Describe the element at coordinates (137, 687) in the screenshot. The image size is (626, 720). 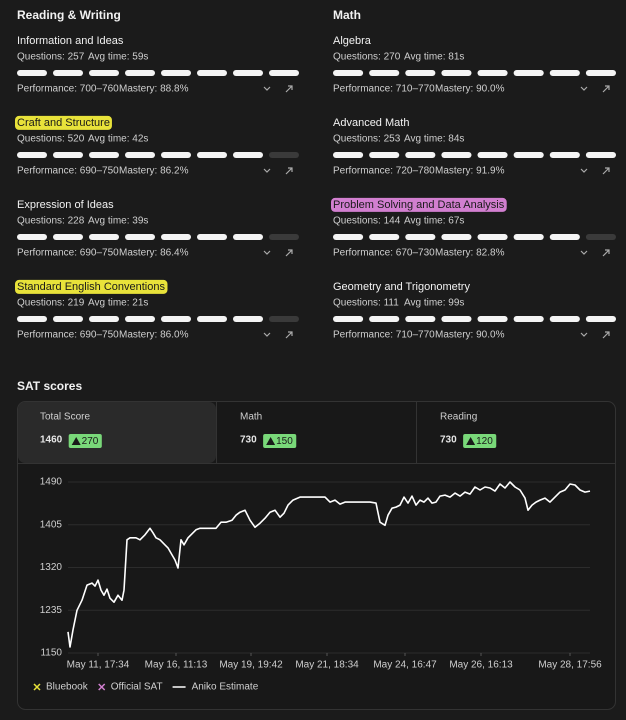
I see `legend-label: Official SAT` at that location.